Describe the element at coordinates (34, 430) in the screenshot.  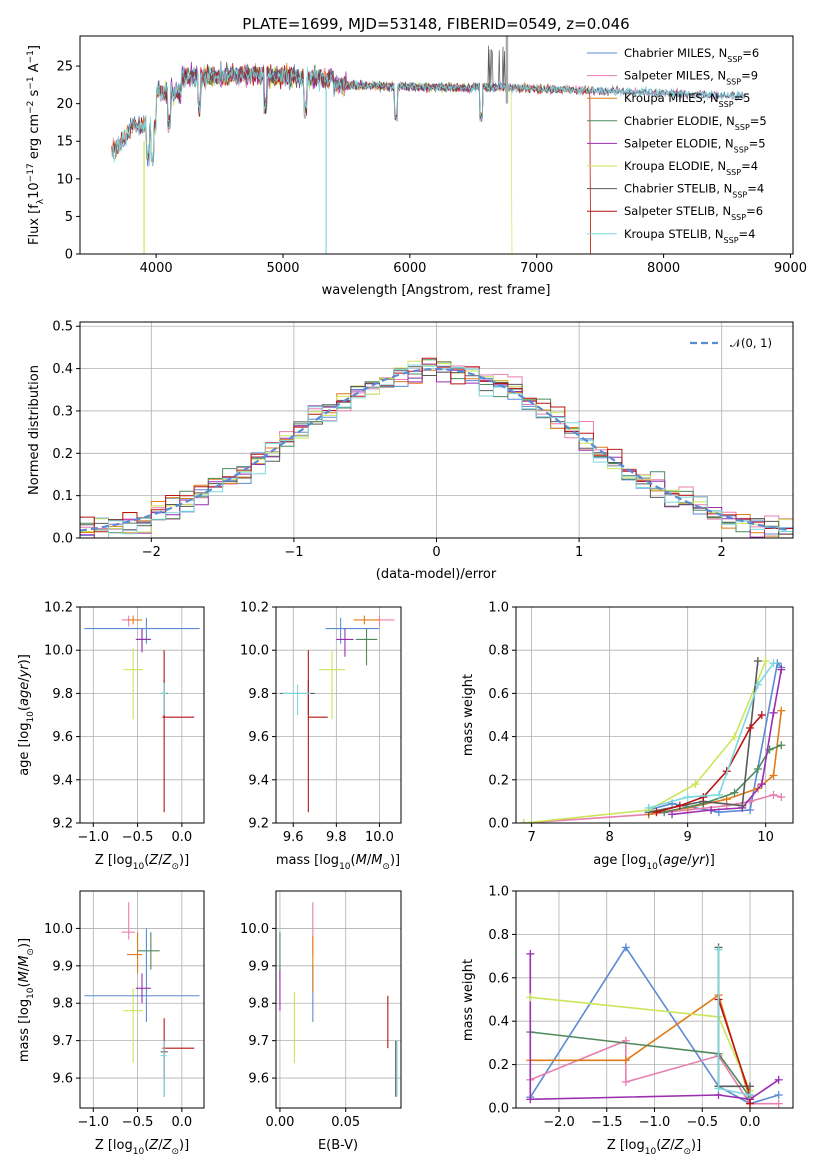
I see `y-axis-label: Normed distribution` at that location.